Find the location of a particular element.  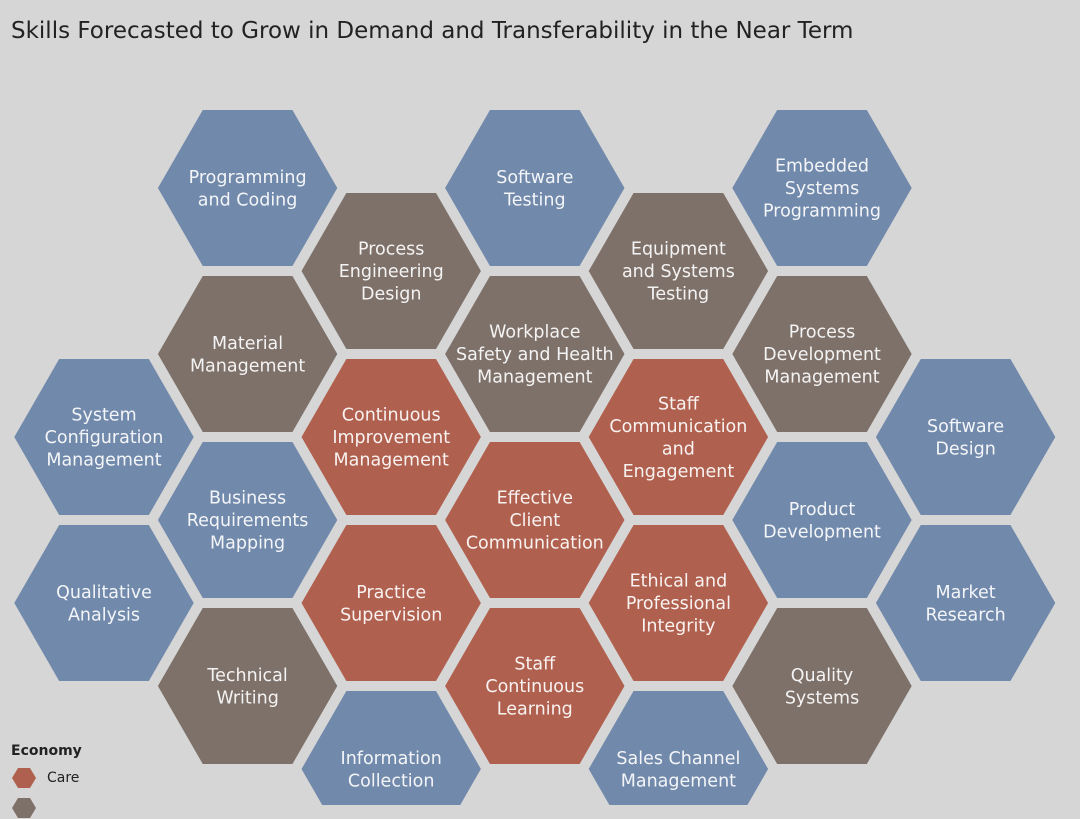

hex-label: Supervision is located at coordinates (391, 615).